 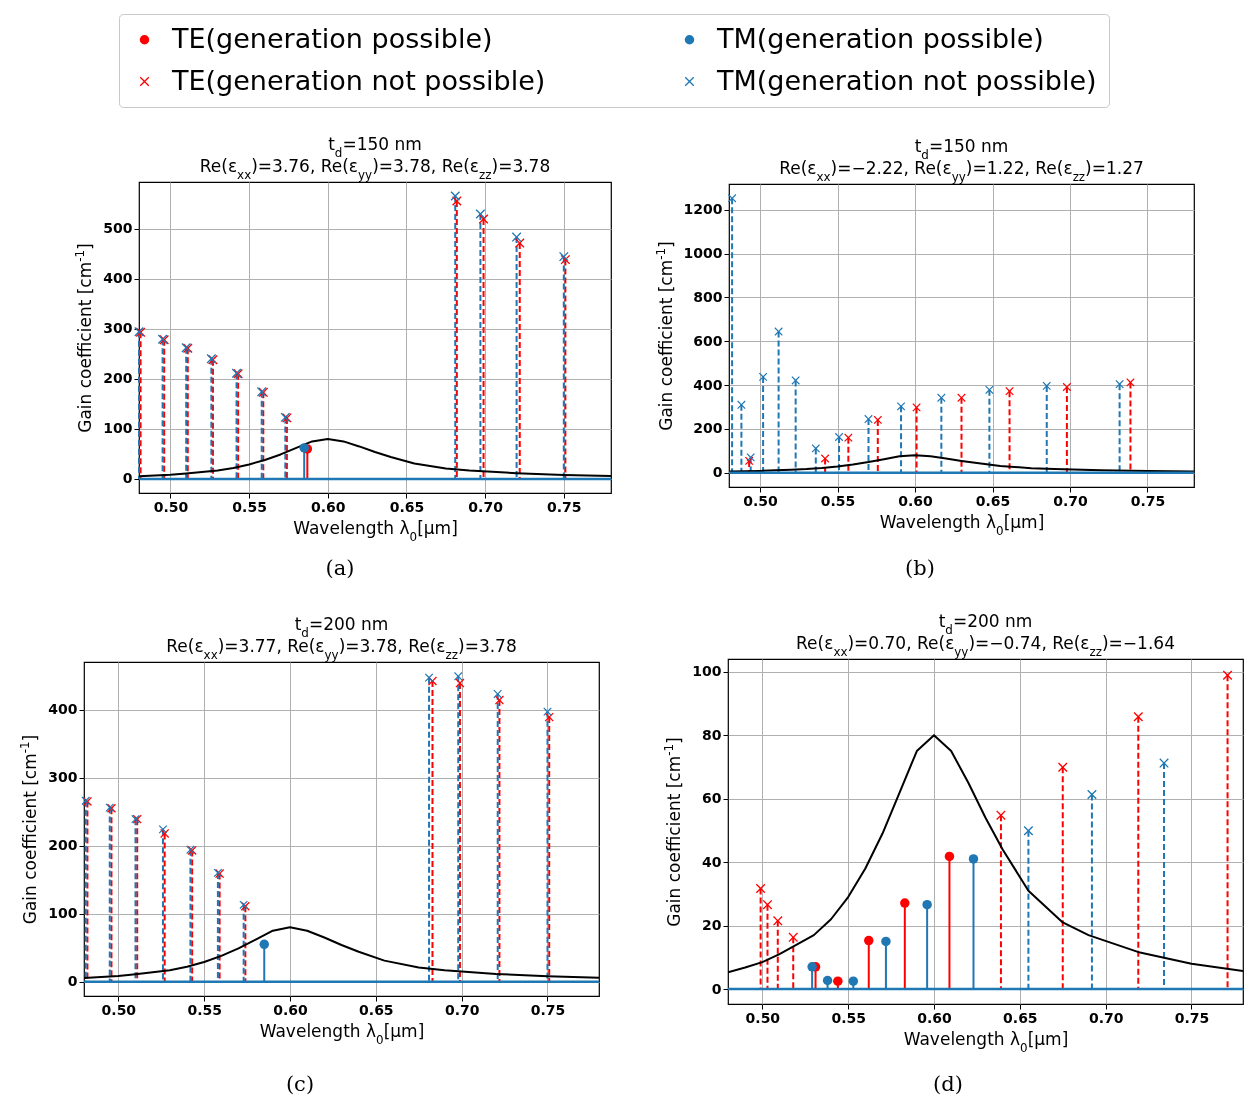 What do you see at coordinates (712, 798) in the screenshot?
I see `y-tick-label: 60` at bounding box center [712, 798].